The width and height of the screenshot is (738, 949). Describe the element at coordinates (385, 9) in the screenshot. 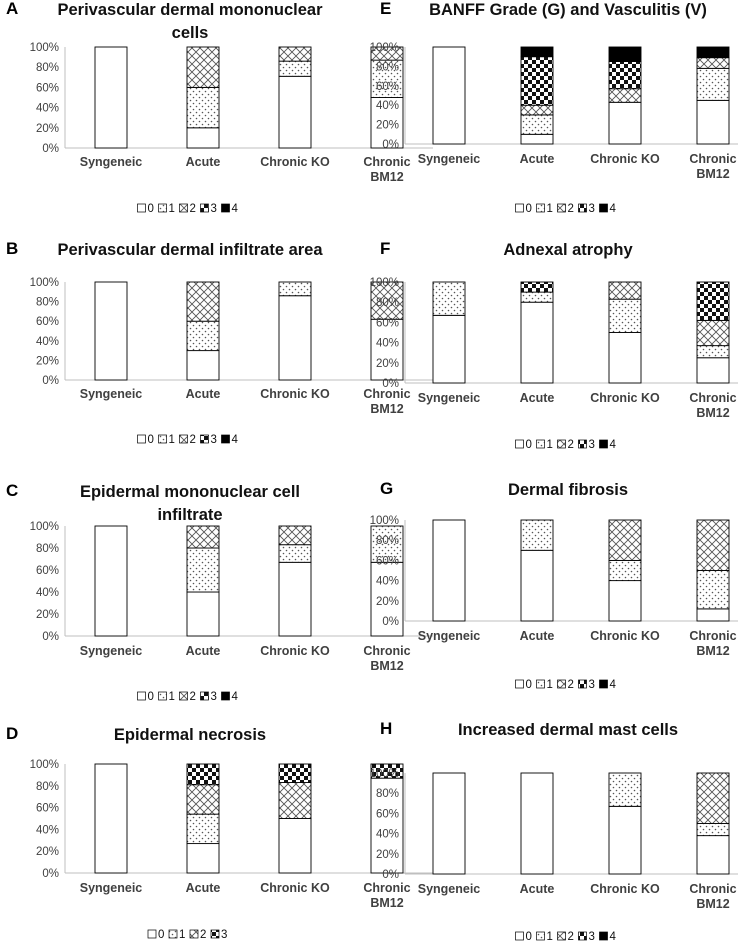

I see `panel-letter: E` at that location.